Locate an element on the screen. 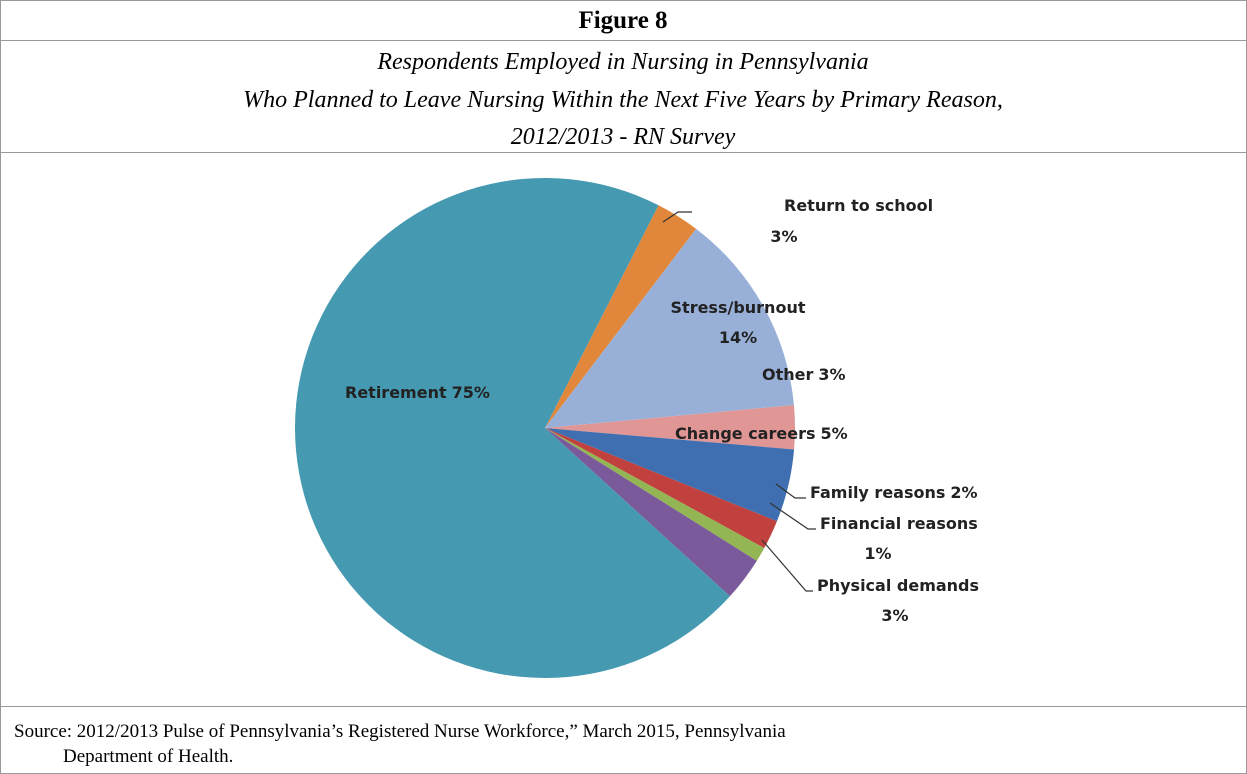 This screenshot has width=1247, height=774. slice-name: Change careers is located at coordinates (745, 433).